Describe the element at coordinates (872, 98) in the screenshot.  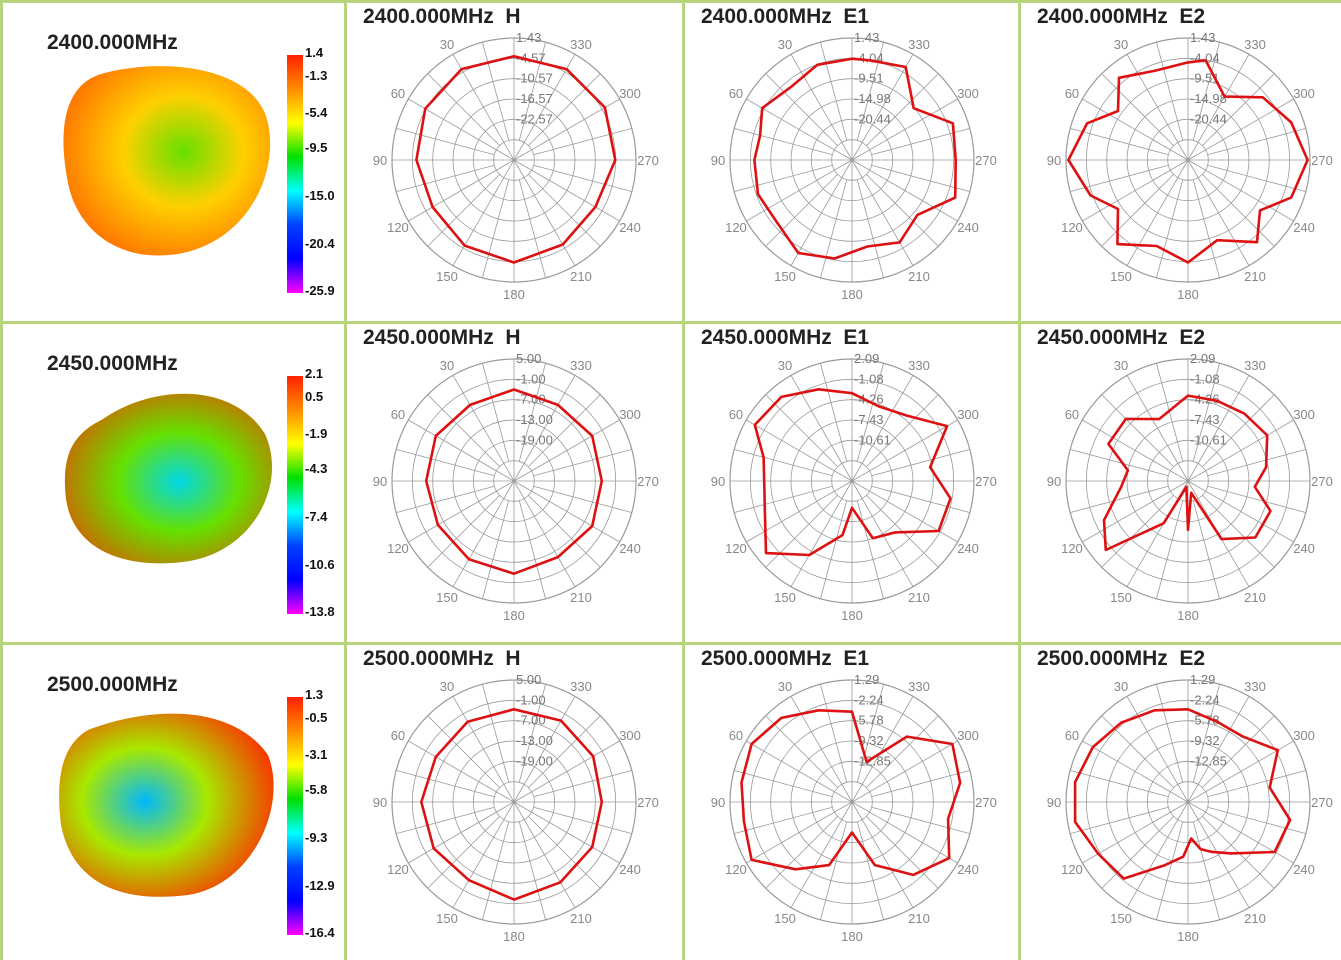
I see `ring-value-label: -14.98` at that location.